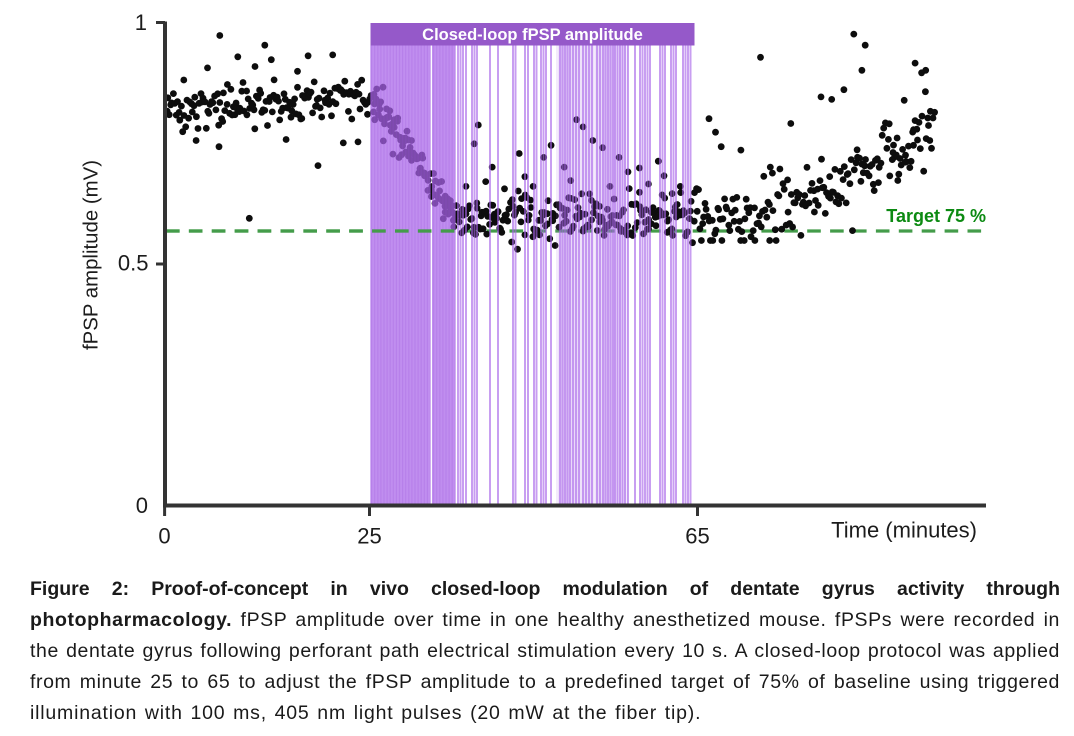 The width and height of the screenshot is (1074, 736). I want to click on svg-text: Closed-loop fPSP amplitude, so click(532, 35).